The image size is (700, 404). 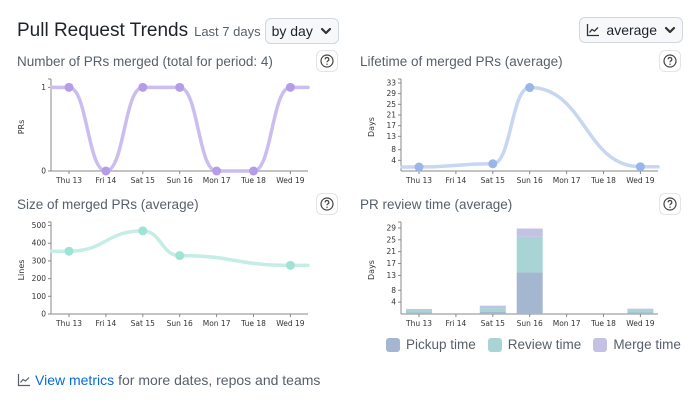 I want to click on review-x-tick-label: Mon 17, so click(x=567, y=323).